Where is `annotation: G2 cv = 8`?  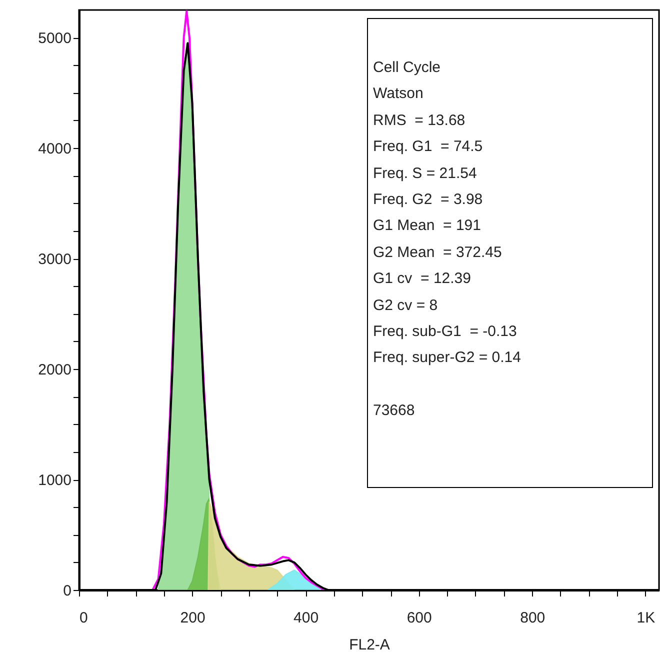
annotation: G2 cv = 8 is located at coordinates (406, 306).